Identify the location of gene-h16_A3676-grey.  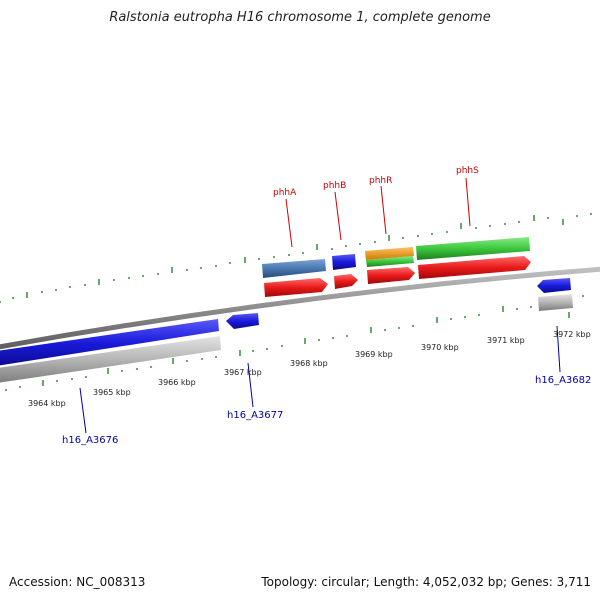
(110, 360).